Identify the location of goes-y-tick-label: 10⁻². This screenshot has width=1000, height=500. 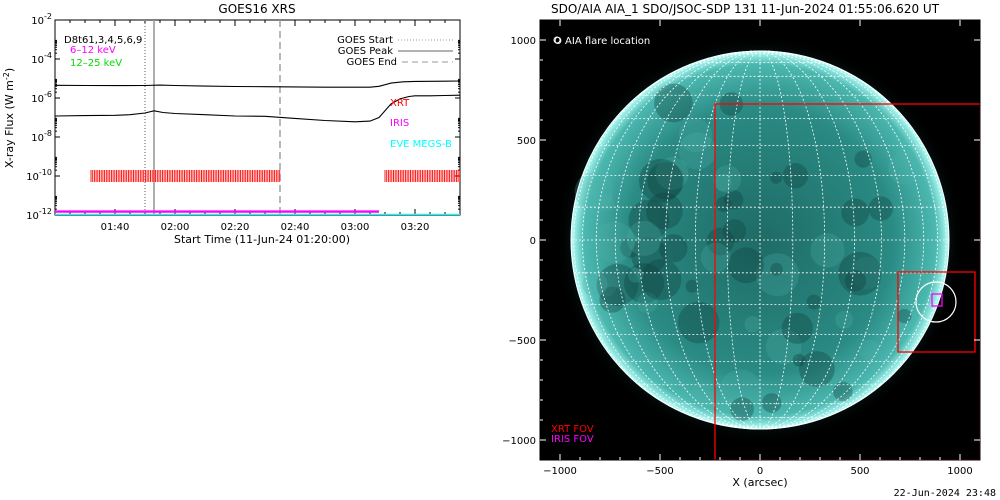
(41, 19).